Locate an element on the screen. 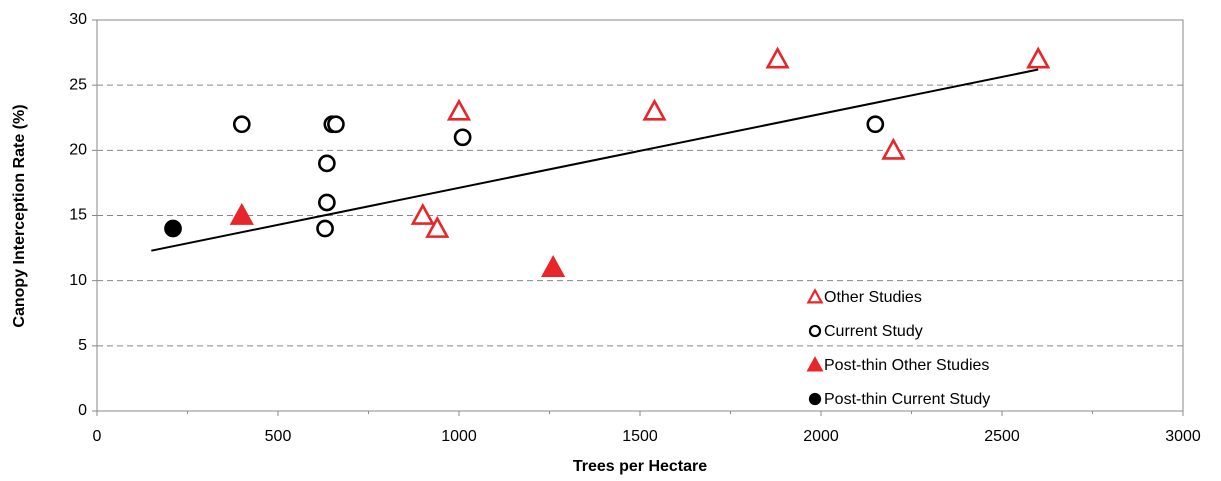  legend-label: Post-thin Other Studies is located at coordinates (906, 365).